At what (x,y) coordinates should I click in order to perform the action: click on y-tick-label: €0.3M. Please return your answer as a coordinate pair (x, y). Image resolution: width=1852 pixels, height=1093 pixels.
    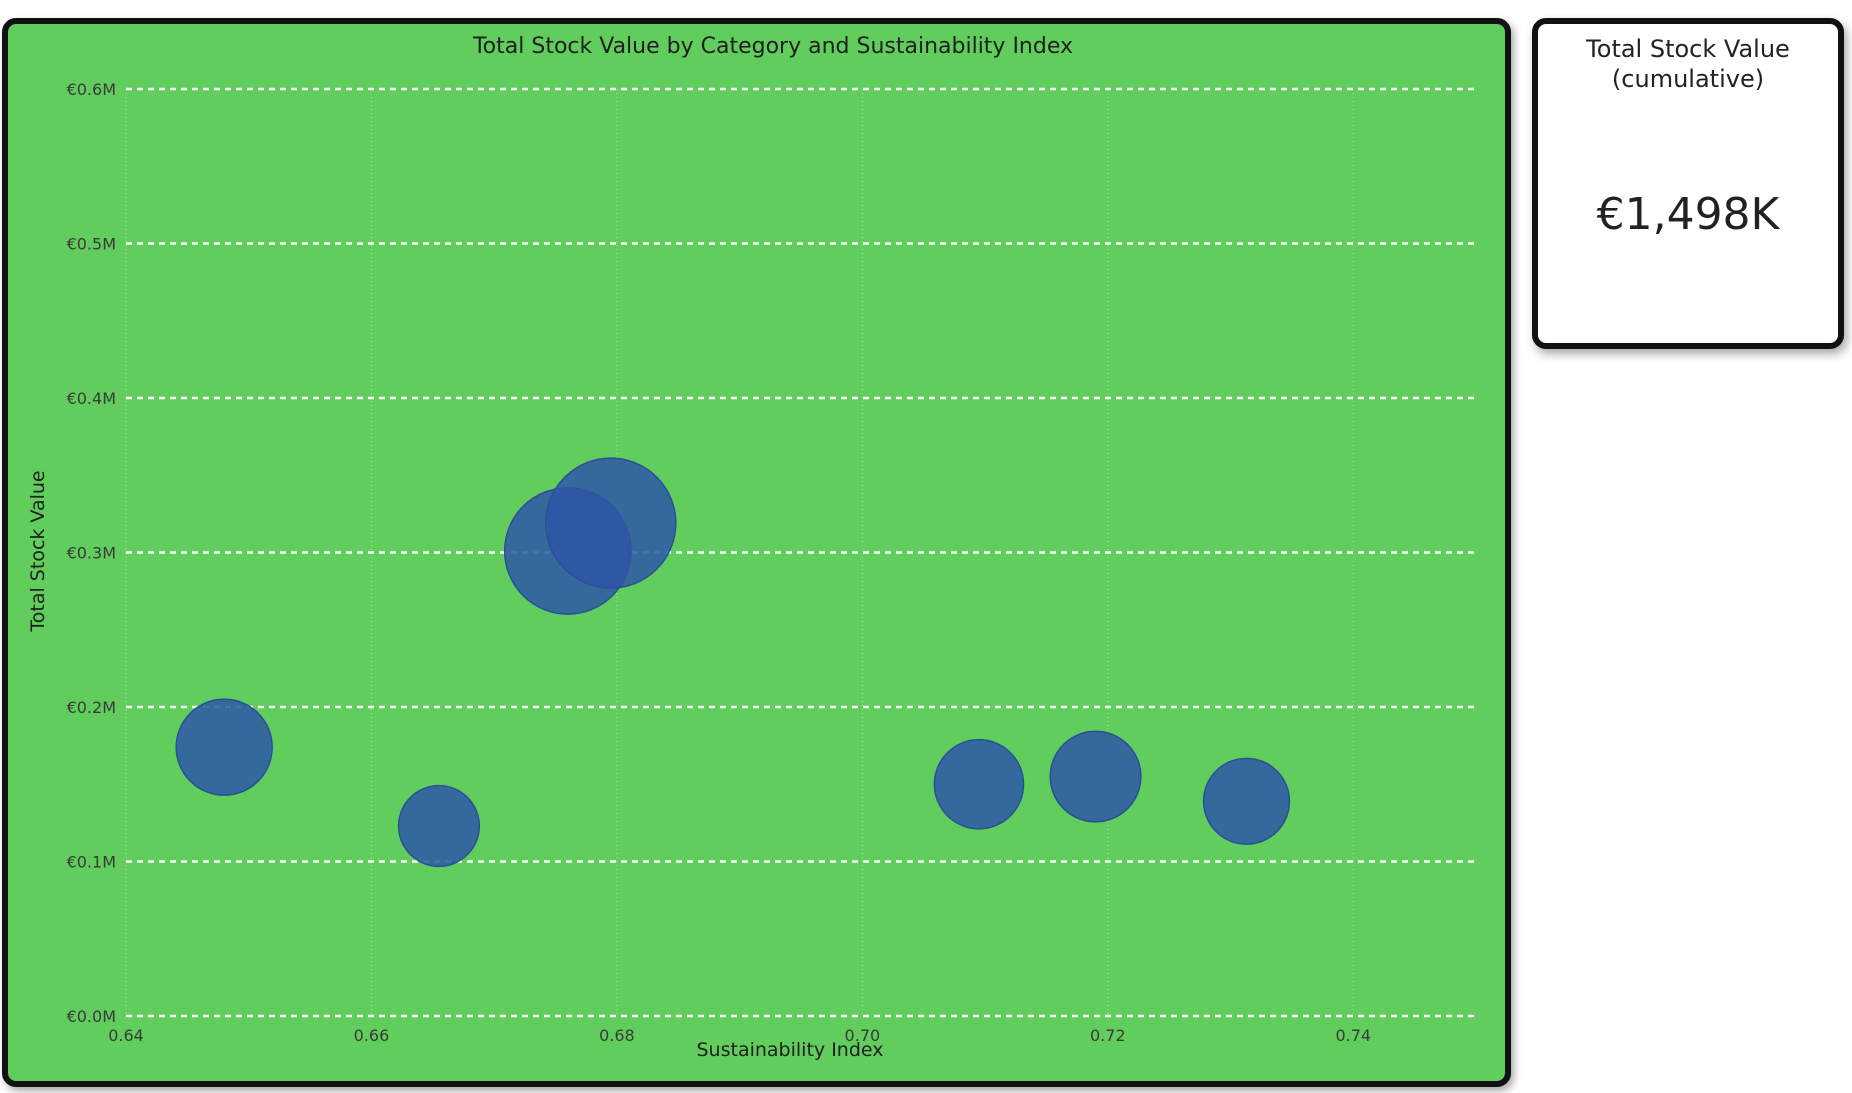
    Looking at the image, I should click on (91, 553).